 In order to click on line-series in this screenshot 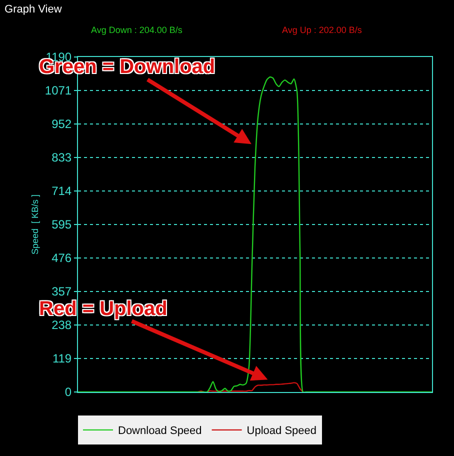, I will do `click(250, 387)`.